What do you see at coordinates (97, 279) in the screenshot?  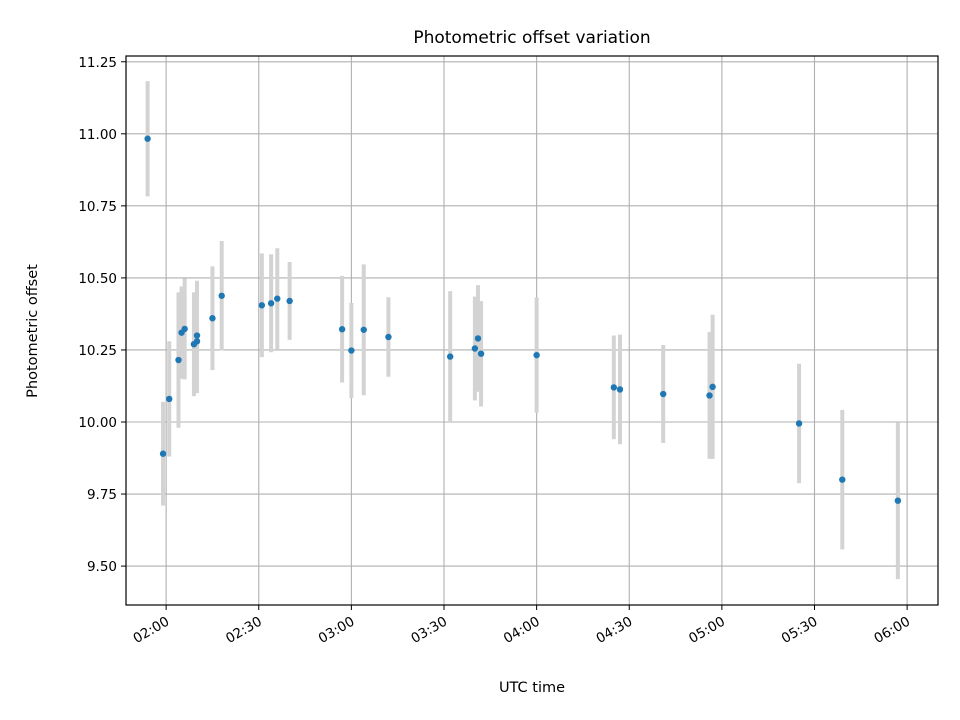 I see `y-tick-label: 10.50` at bounding box center [97, 279].